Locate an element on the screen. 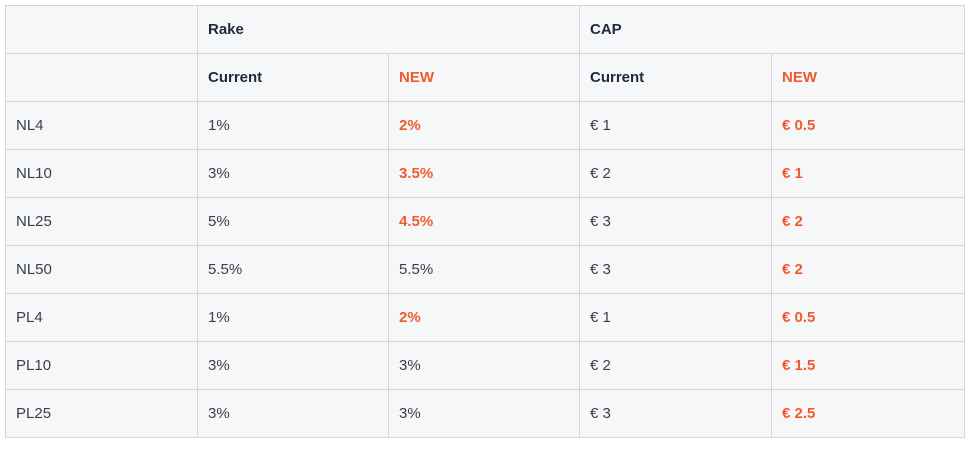 Image resolution: width=975 pixels, height=466 pixels. rake-new-cell: 5.5% is located at coordinates (484, 269).